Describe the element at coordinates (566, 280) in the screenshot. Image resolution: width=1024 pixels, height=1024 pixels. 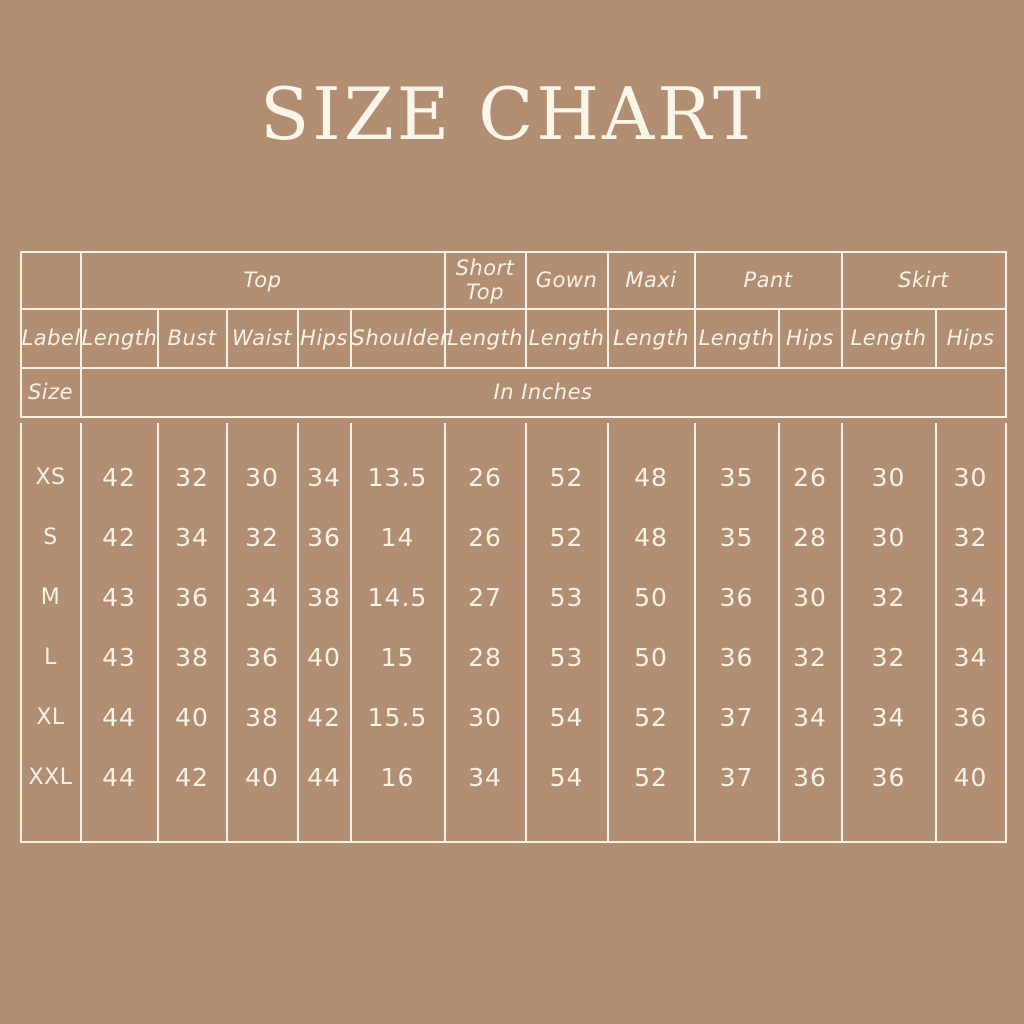
I see `group-header-gown: Gown` at that location.